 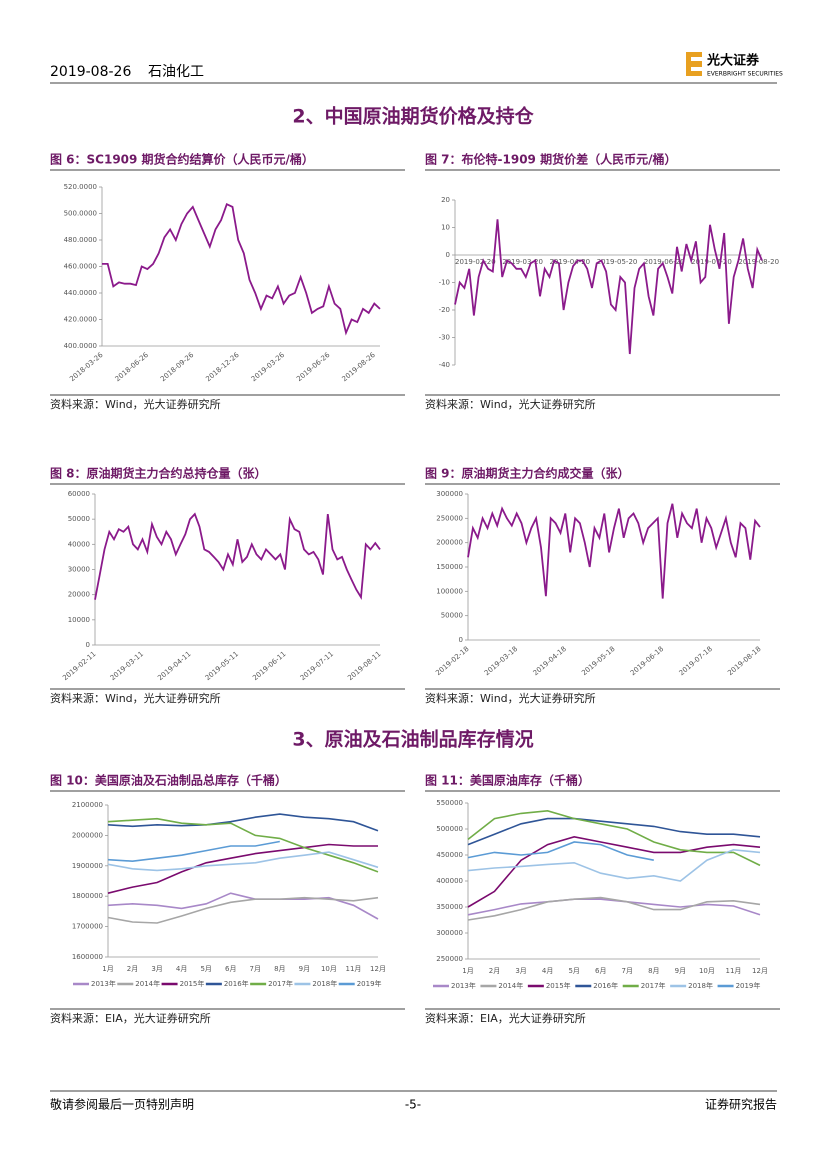 I want to click on y-tick-label: 450000, so click(x=449, y=855).